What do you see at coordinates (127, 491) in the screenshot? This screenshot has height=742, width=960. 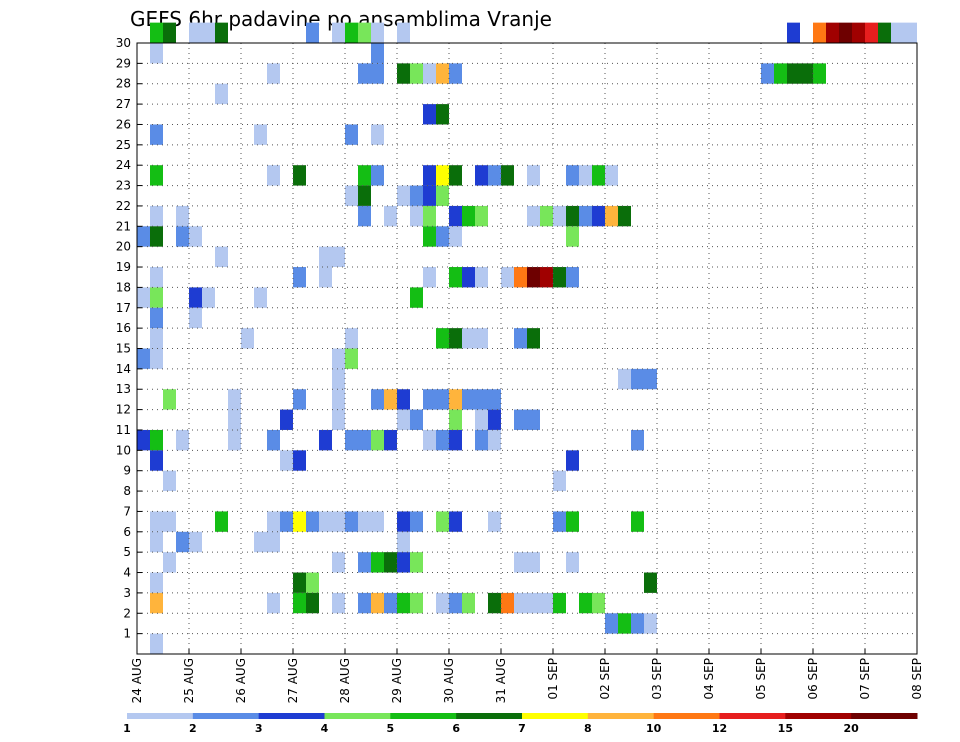 I see `y-tick-label: 8` at bounding box center [127, 491].